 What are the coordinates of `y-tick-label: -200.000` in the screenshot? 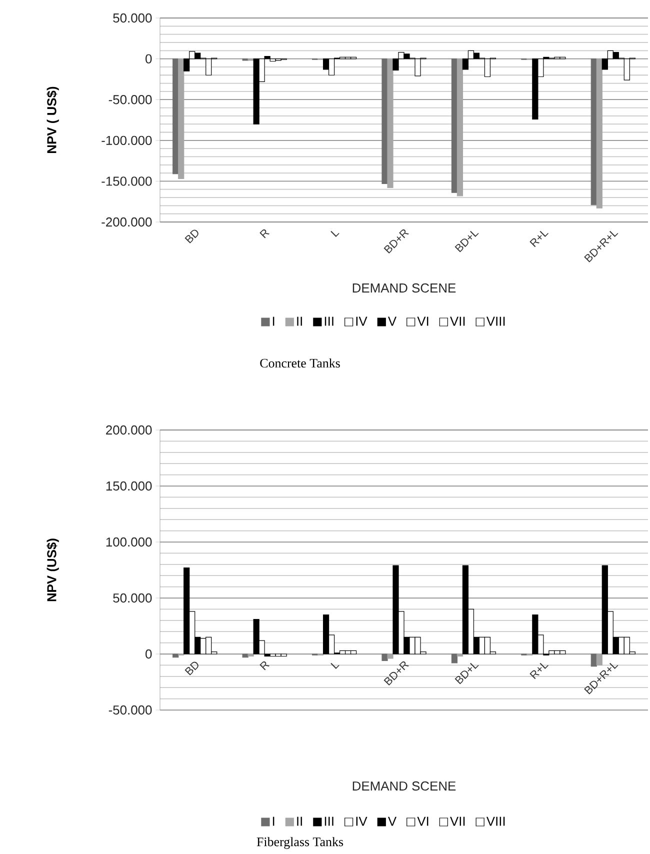 It's located at (127, 222).